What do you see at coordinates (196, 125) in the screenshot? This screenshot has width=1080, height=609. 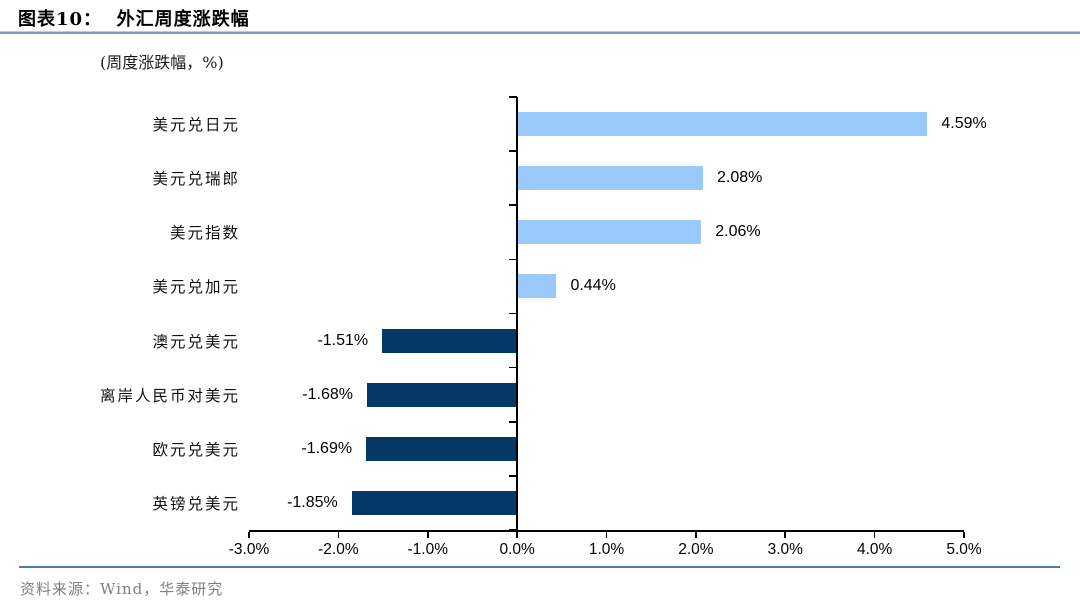 I see `category-label: 美元兑日元` at bounding box center [196, 125].